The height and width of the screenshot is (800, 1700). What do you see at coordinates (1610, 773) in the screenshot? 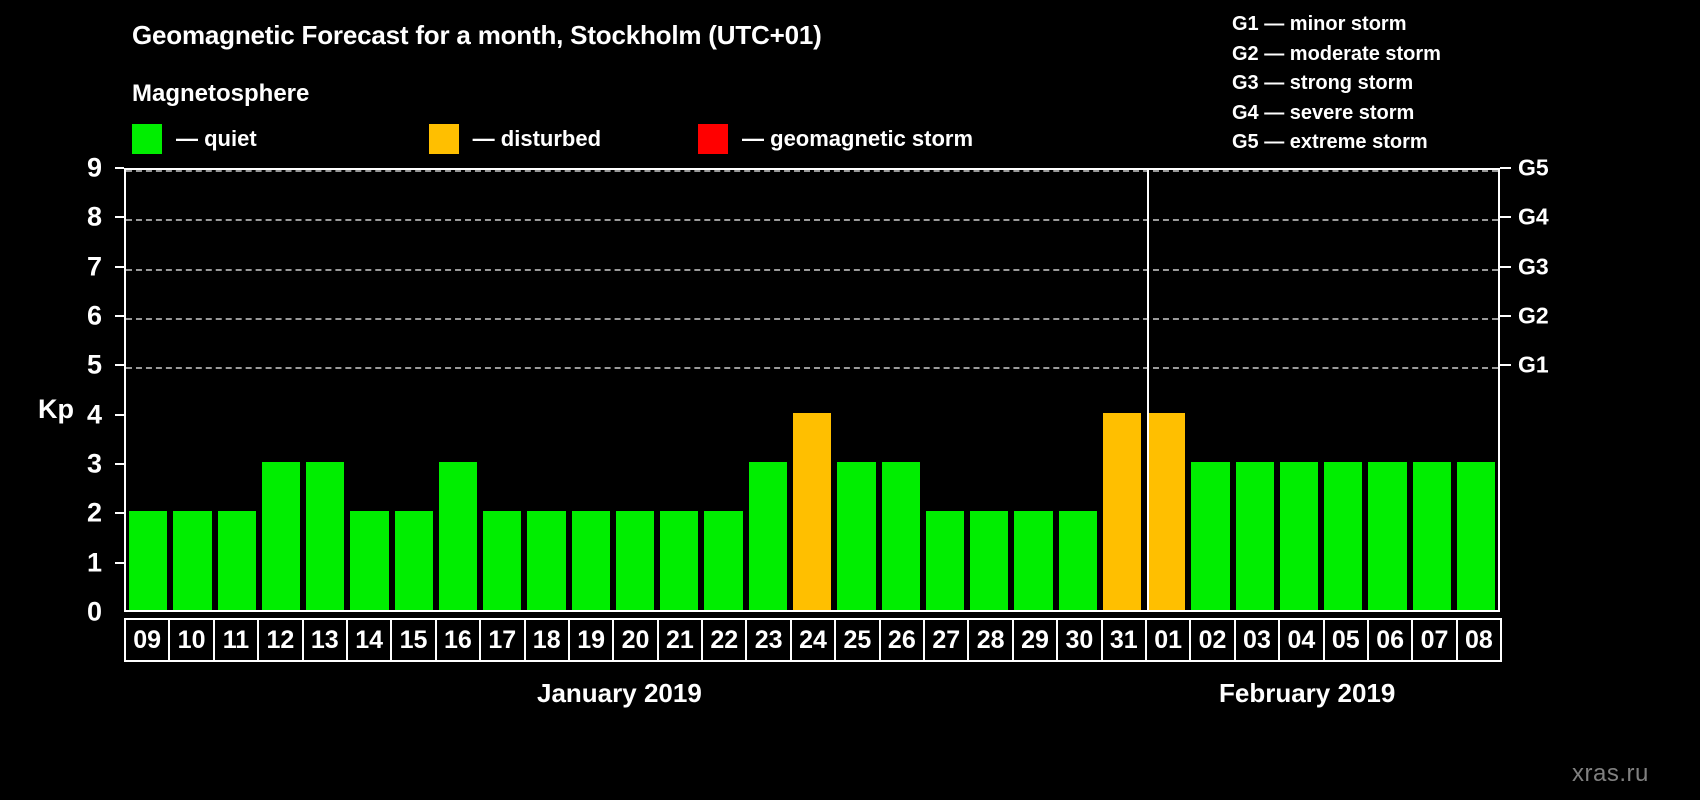
I see `watermark: xras.ru` at bounding box center [1610, 773].